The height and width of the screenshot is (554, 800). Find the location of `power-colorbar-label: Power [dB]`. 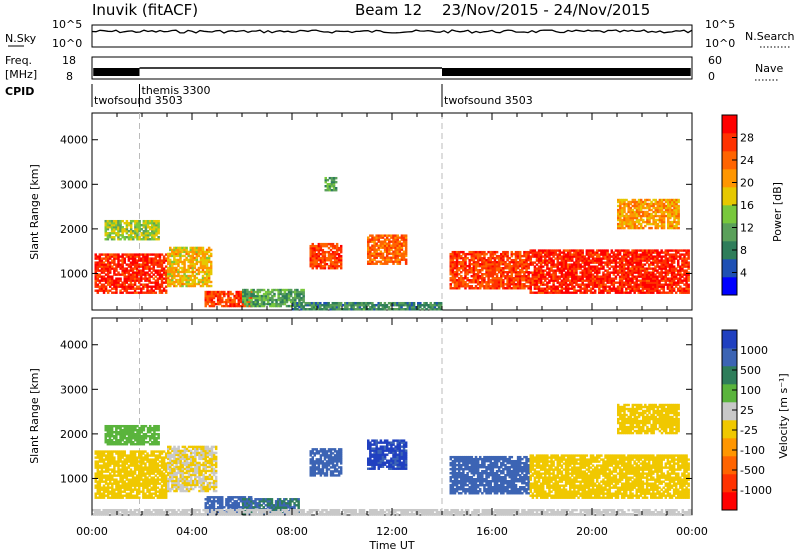

power-colorbar-label: Power [dB] is located at coordinates (777, 212).